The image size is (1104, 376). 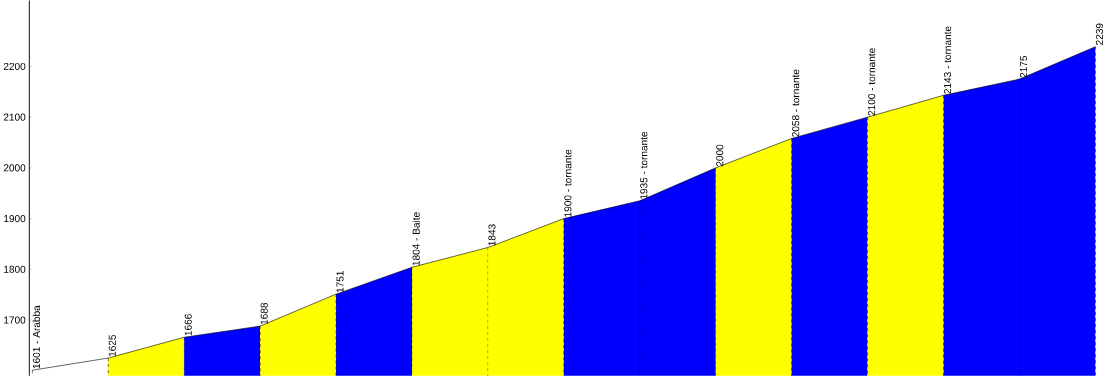 What do you see at coordinates (15, 218) in the screenshot?
I see `y-tick-label: 1900` at bounding box center [15, 218].